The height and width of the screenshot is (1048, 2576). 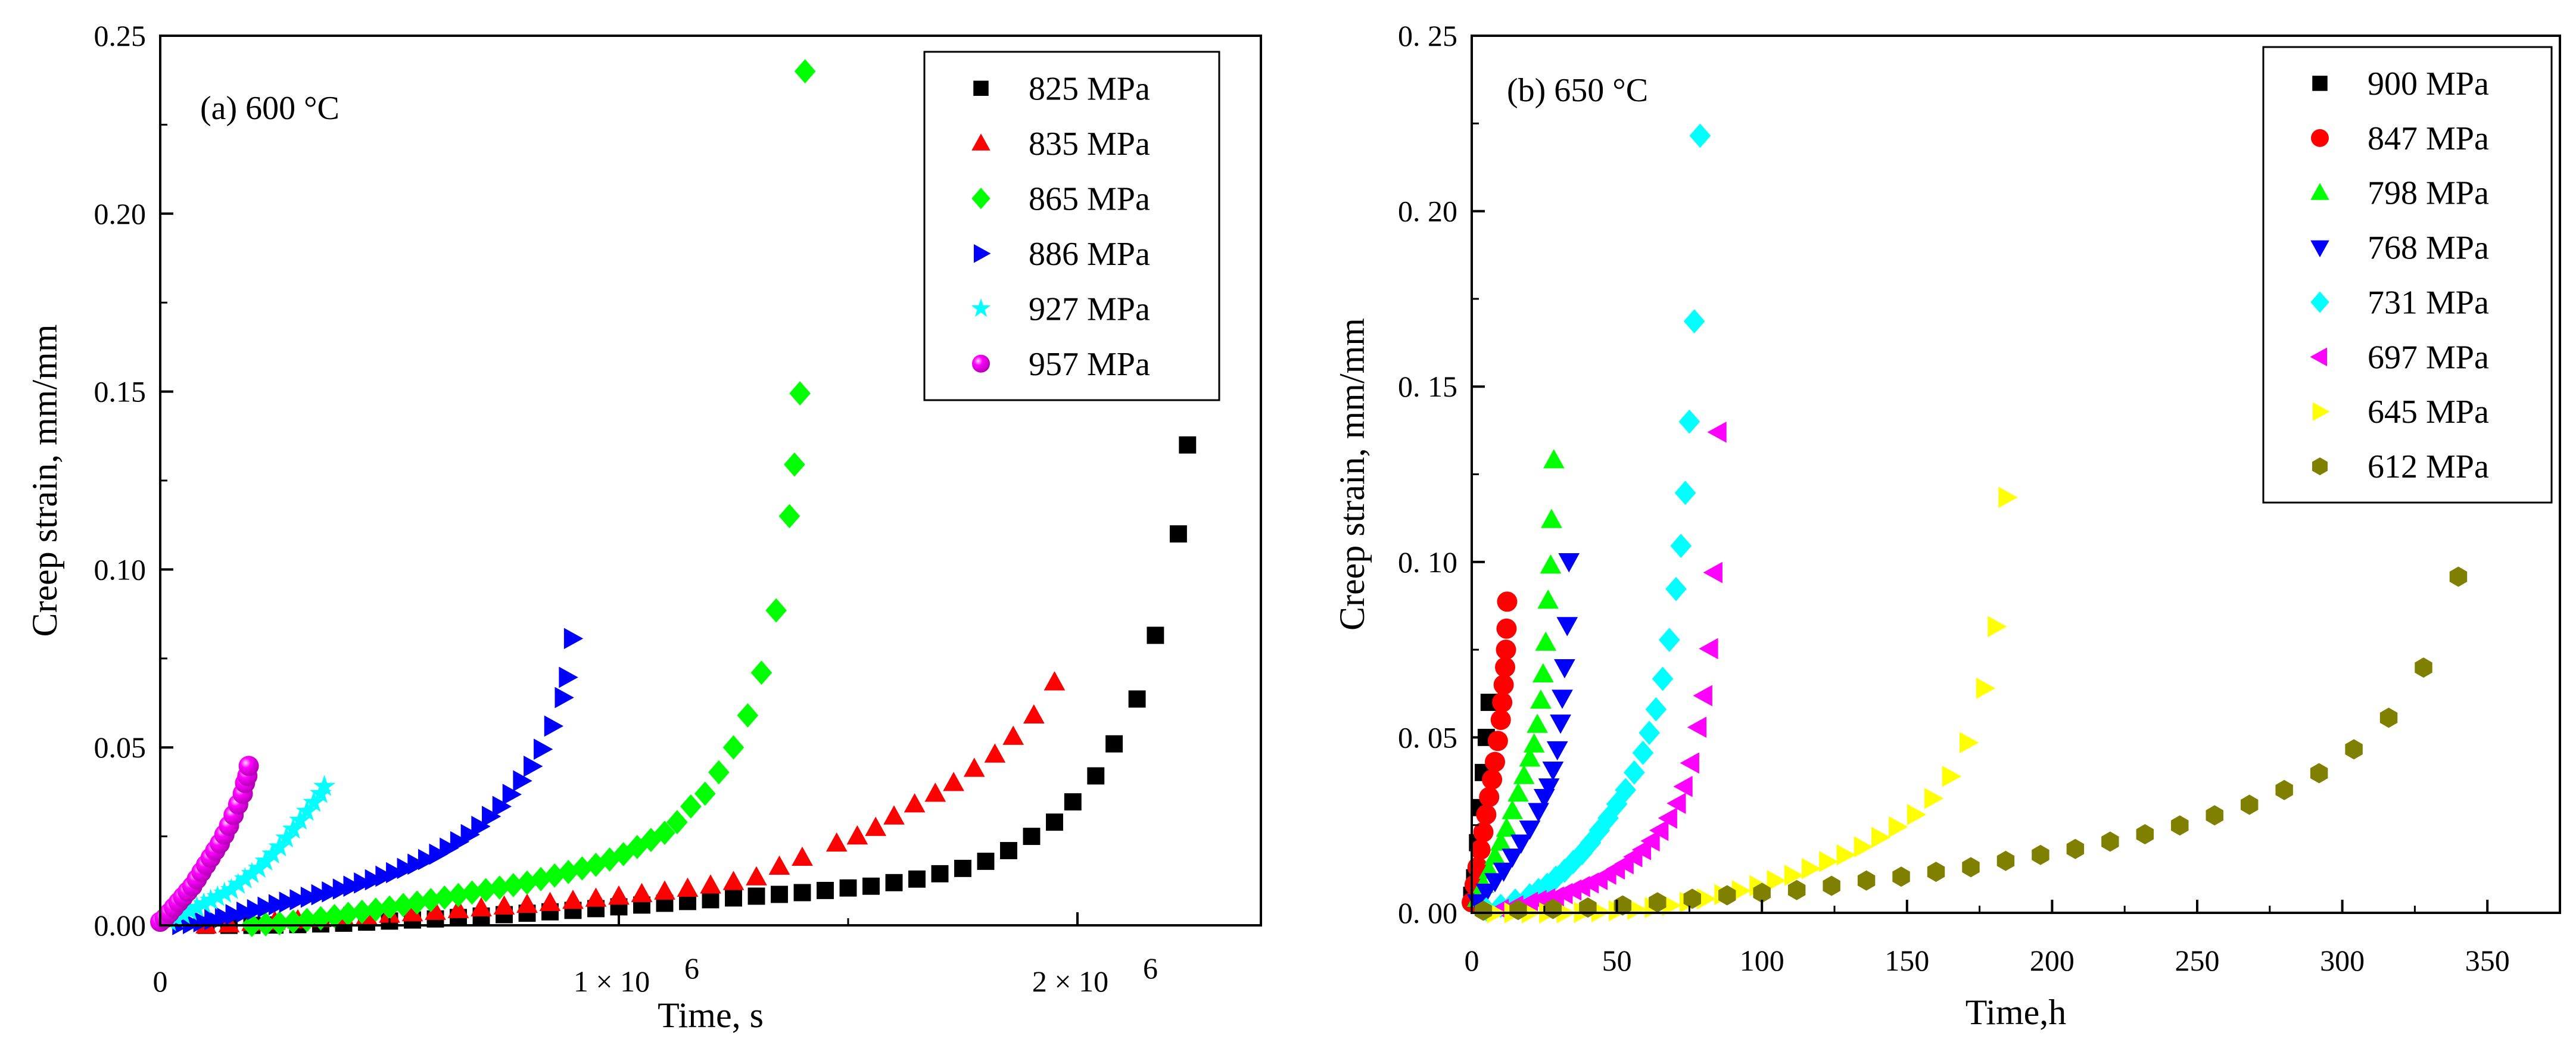 What do you see at coordinates (1577, 90) in the screenshot?
I see `panel-annotation: (b) 650 °C` at bounding box center [1577, 90].